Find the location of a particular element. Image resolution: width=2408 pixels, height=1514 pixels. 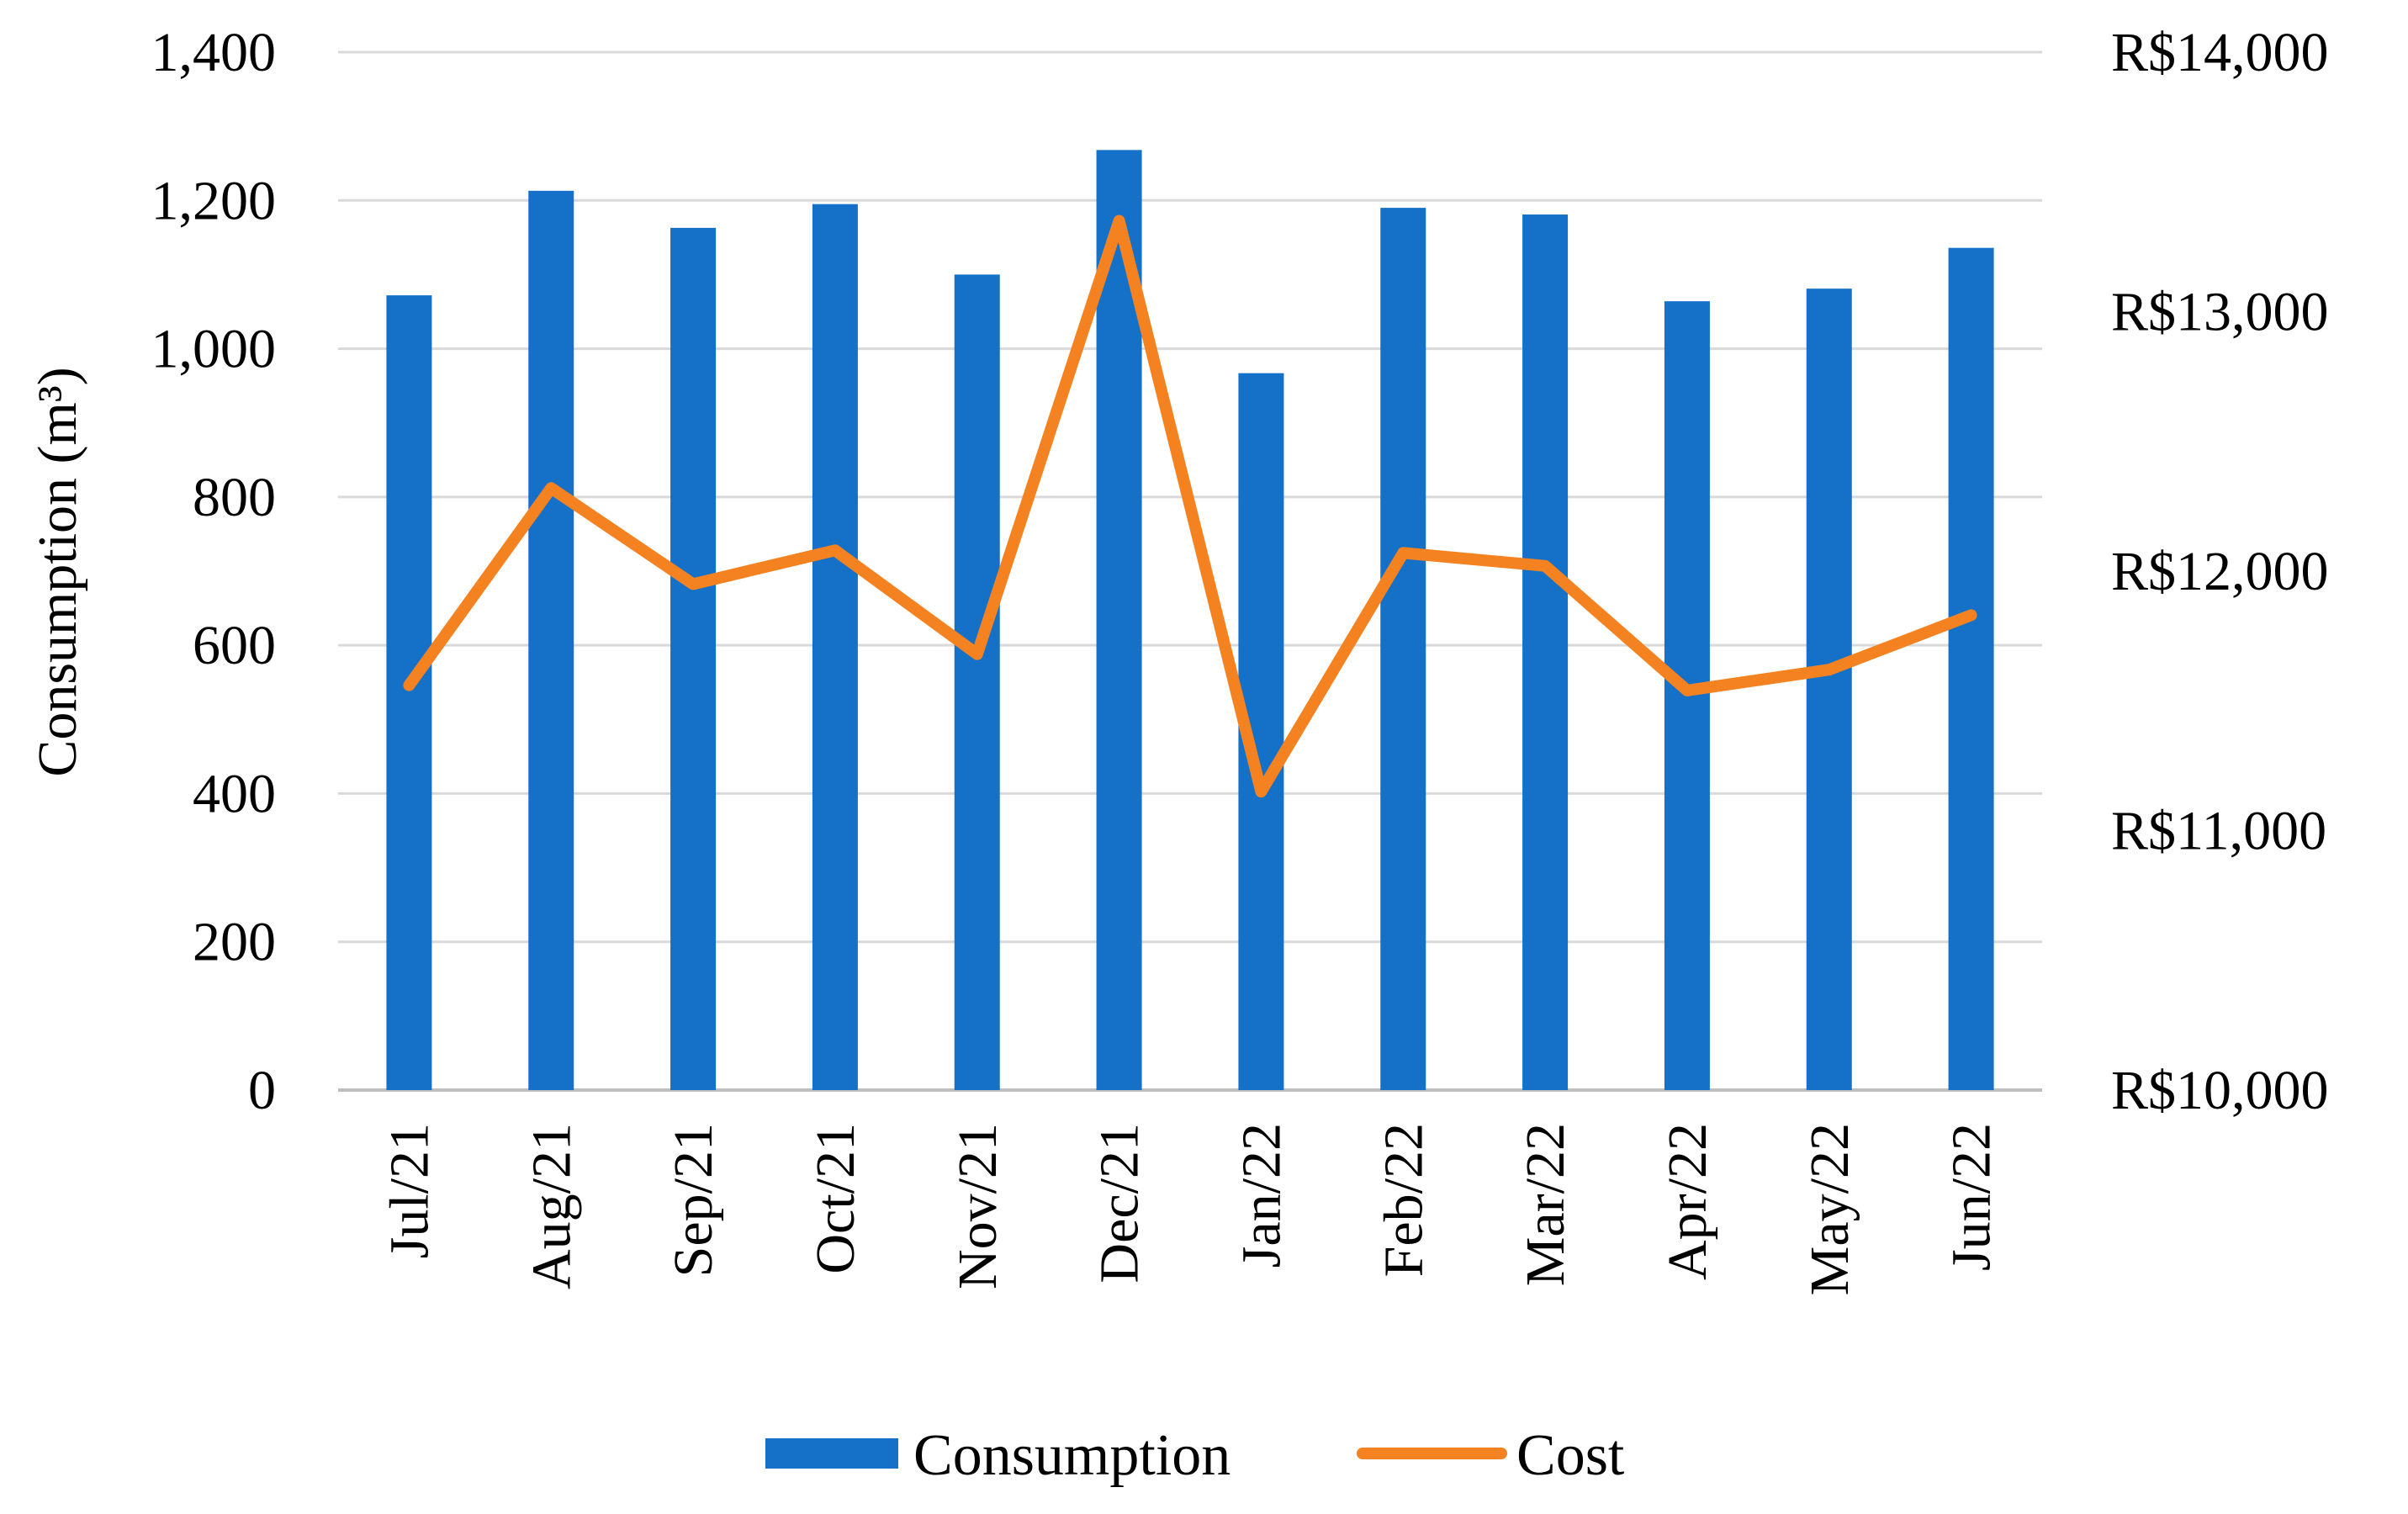

x-tick-label-Jan-22: Jan/22 is located at coordinates (1261, 1195).